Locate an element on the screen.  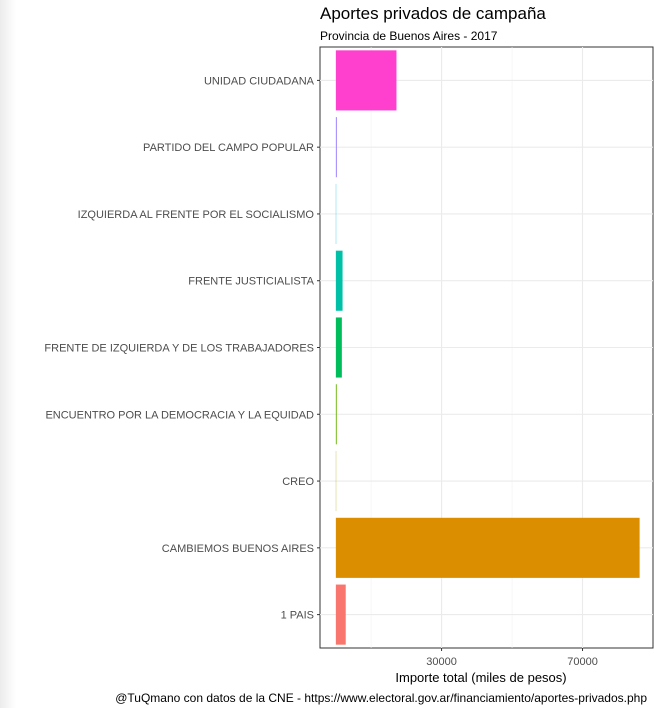
x-axis: 30000 70000 is located at coordinates (512, 658).